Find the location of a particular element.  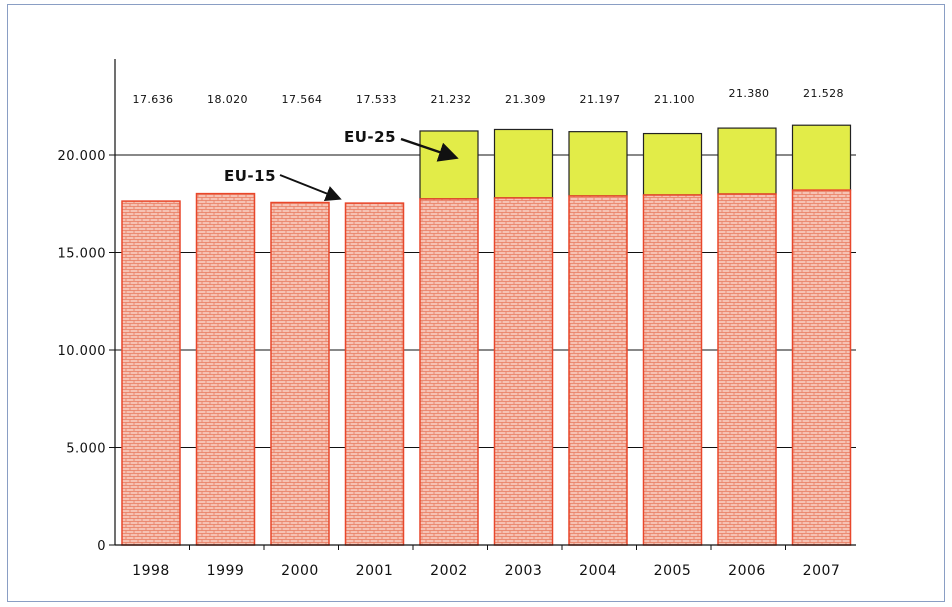

bar-eu15-2003 is located at coordinates (523, 371).